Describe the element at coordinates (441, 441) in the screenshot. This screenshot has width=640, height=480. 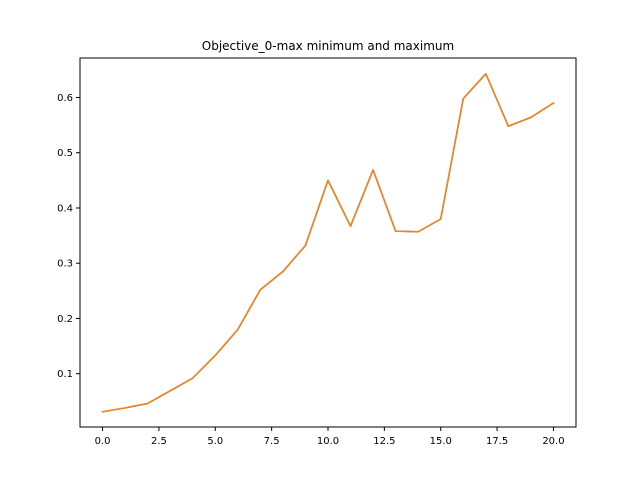
I see `x-tick-label: 15.0` at that location.